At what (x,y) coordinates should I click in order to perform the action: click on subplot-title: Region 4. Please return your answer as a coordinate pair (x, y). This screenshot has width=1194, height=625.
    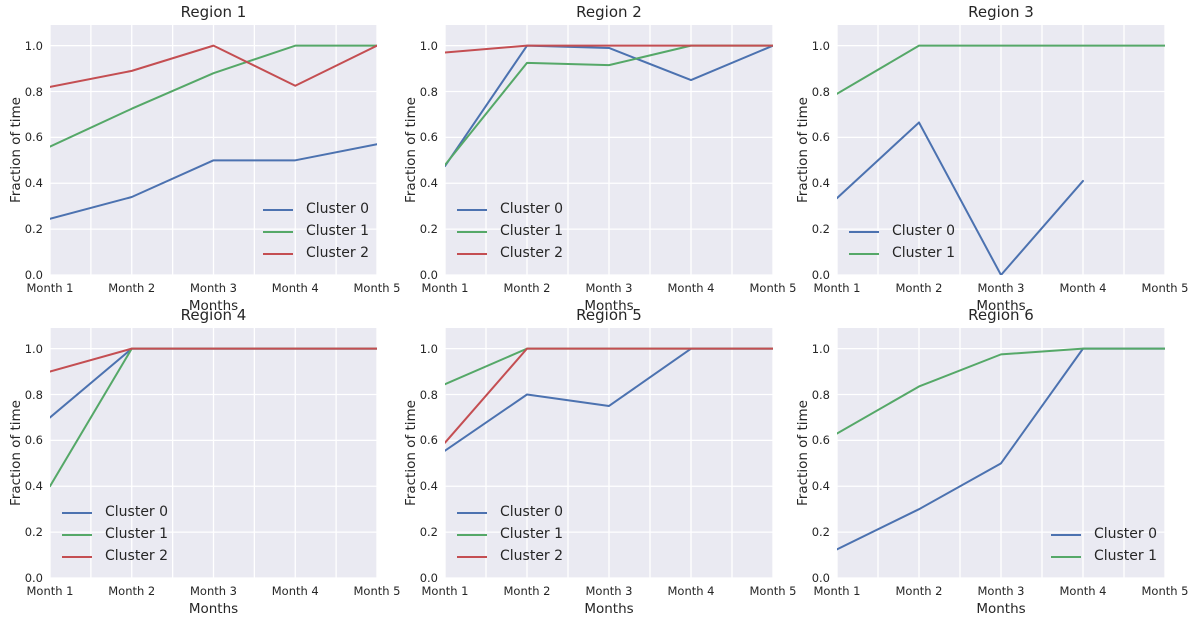
    Looking at the image, I should click on (213, 315).